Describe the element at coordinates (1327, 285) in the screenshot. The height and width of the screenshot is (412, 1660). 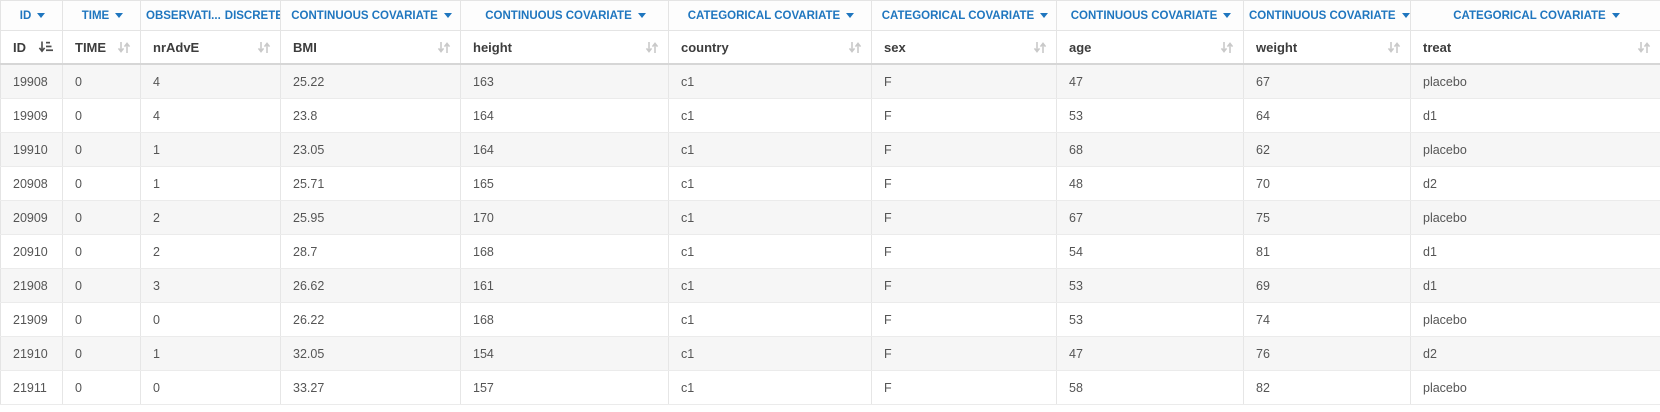
I see `table-cell-weight: 69` at that location.